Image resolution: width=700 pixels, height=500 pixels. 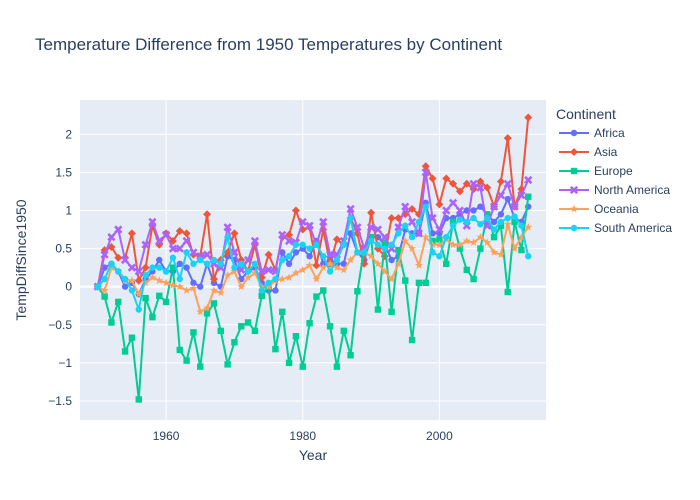 I want to click on y-tick-label: −1, so click(x=65, y=363).